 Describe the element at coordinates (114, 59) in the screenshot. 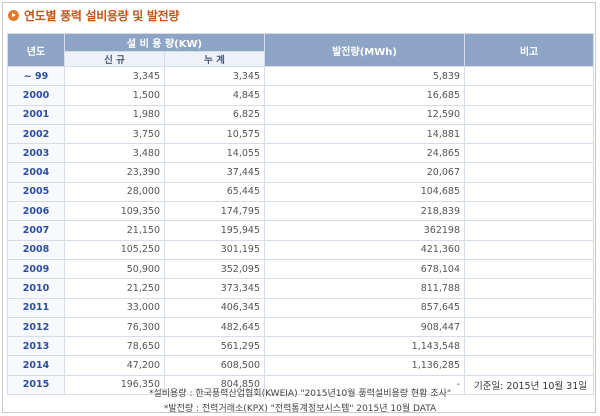

I see `header-new: 신 규` at that location.